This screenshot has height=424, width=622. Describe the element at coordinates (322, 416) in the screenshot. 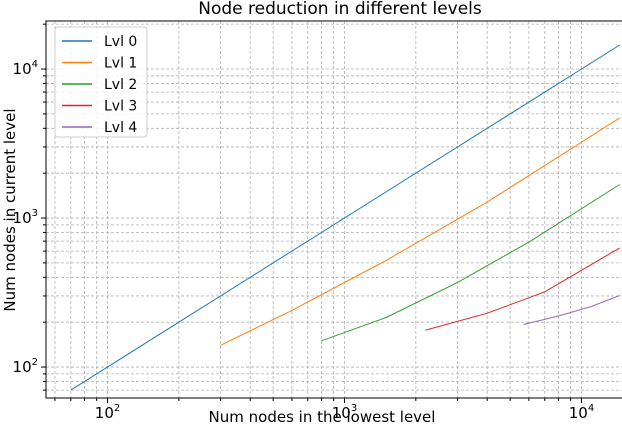

I see `x-axis-label: Num nodes in the lowest level` at that location.